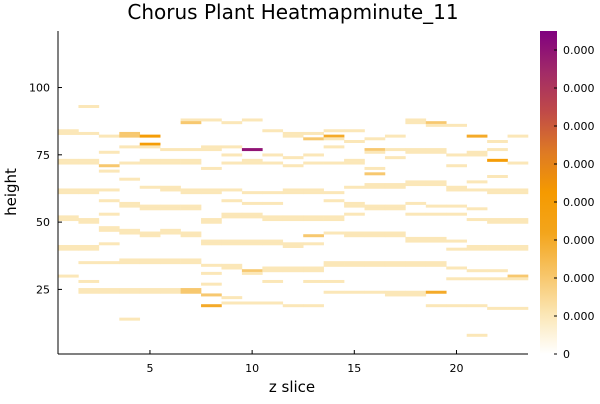  What do you see at coordinates (579, 316) in the screenshot?
I see `colorbar-tick-label: 0.000` at bounding box center [579, 316].